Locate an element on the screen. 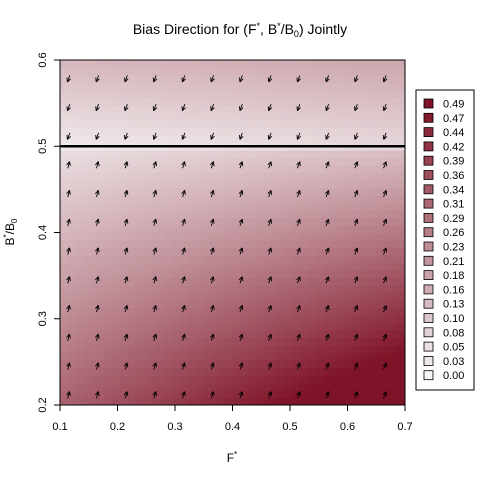 This screenshot has height=480, width=480. legend-swatch is located at coordinates (428, 275).